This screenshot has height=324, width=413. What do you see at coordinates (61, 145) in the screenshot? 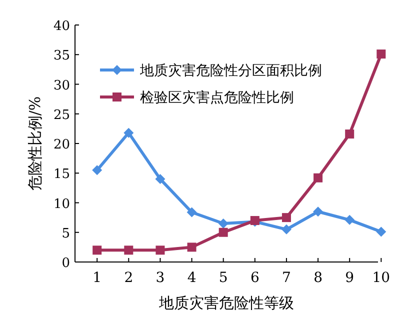
I see `y-tick-label: 20` at bounding box center [61, 145].